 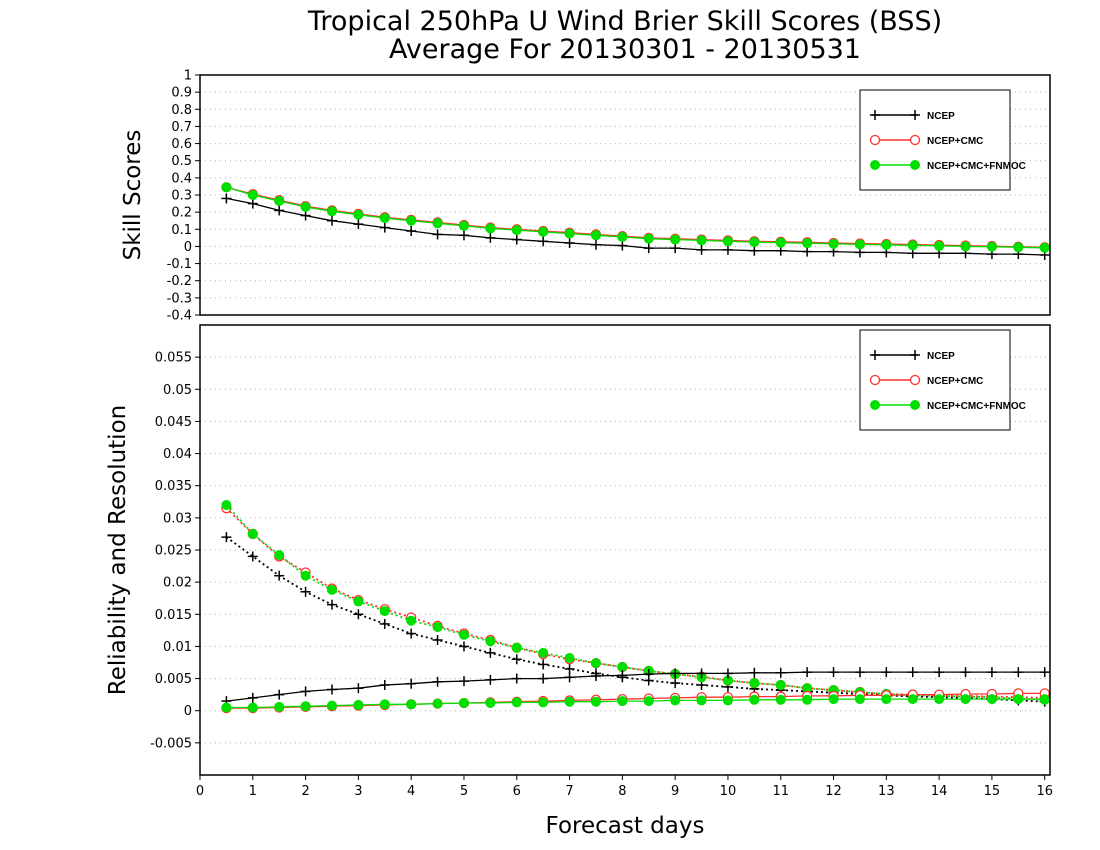 I want to click on x-tick-label: 16, so click(x=1044, y=791).